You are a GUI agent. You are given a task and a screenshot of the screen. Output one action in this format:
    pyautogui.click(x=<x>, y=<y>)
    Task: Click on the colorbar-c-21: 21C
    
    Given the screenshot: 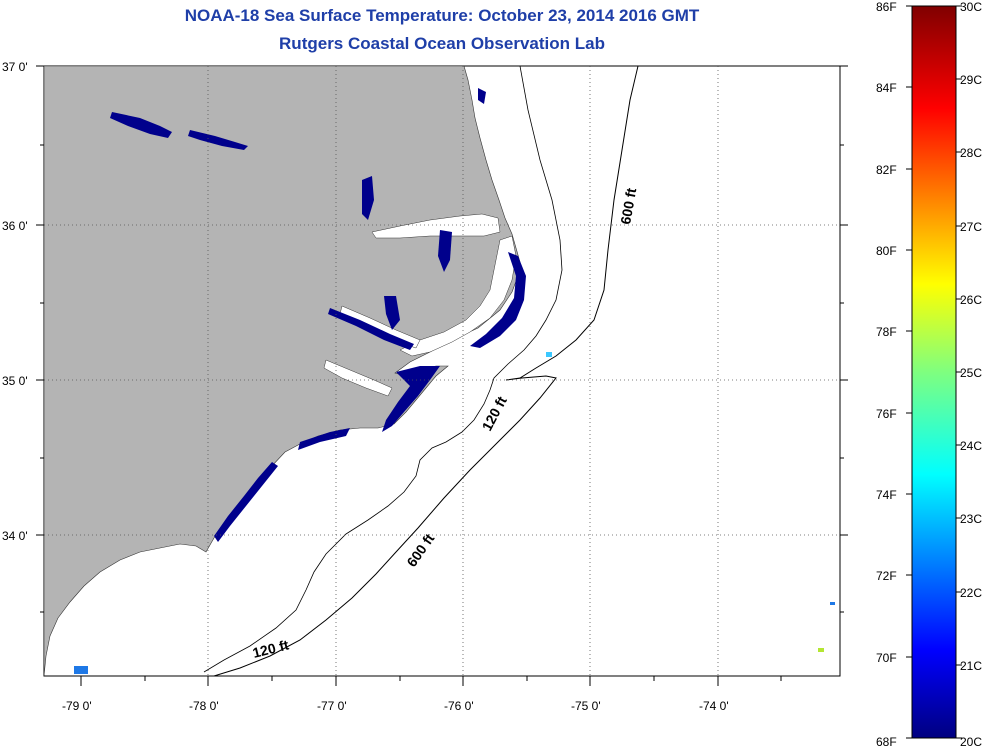 What is the action you would take?
    pyautogui.click(x=971, y=666)
    